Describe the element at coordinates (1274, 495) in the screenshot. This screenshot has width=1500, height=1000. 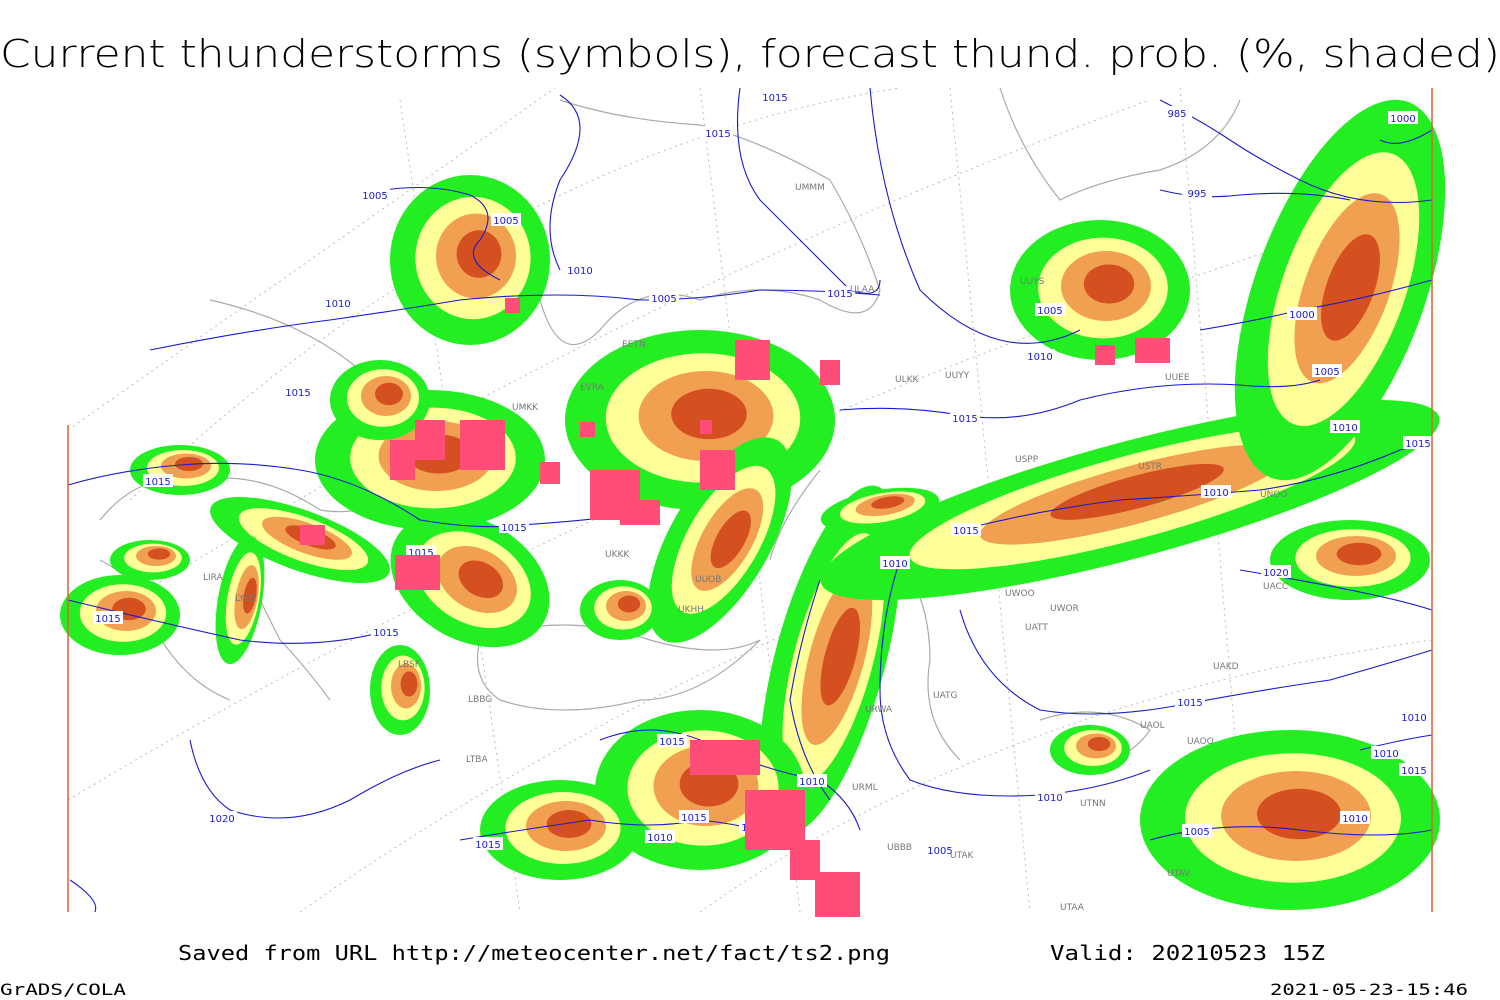
I see `station-label: UNOO` at that location.